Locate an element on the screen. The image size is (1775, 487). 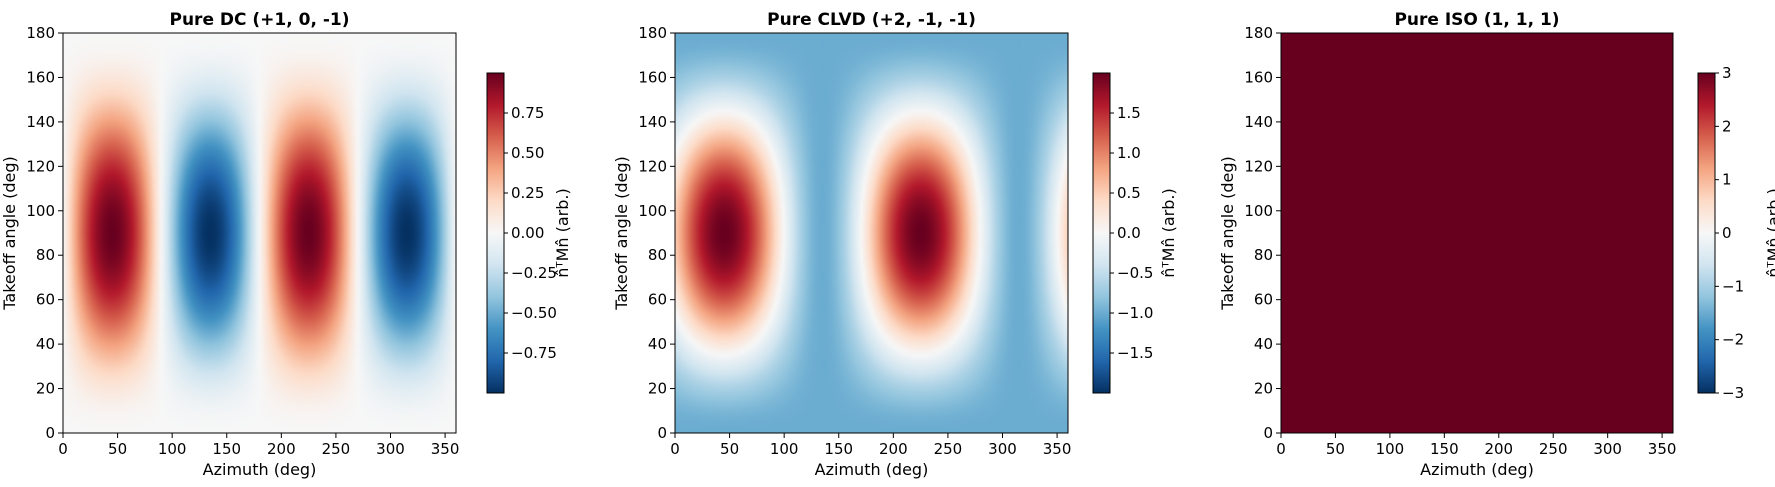
colorbar-tick-label: −3 is located at coordinates (1733, 393).